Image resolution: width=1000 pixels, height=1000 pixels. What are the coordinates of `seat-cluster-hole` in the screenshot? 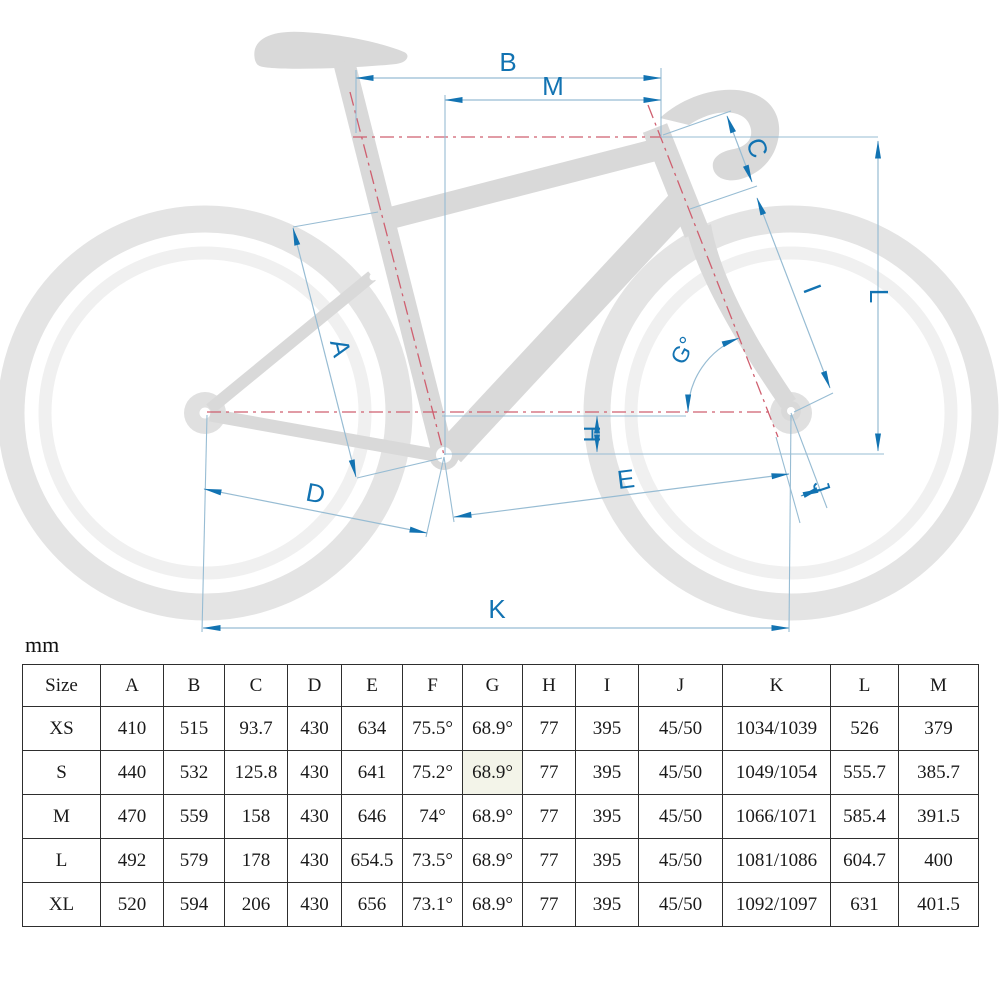 It's located at (373, 277).